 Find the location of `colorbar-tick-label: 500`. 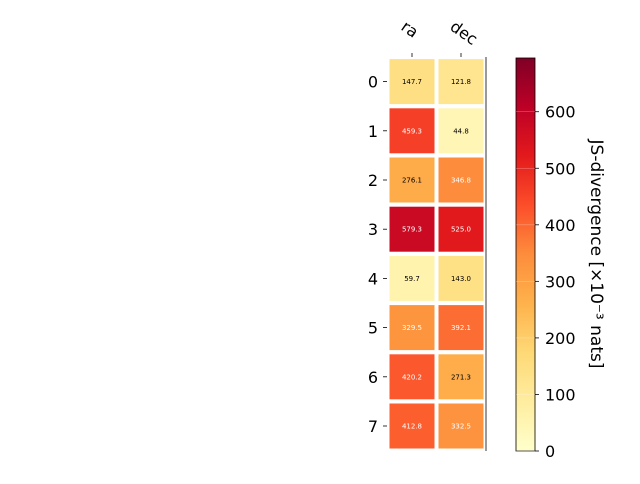

colorbar-tick-label: 500 is located at coordinates (560, 168).